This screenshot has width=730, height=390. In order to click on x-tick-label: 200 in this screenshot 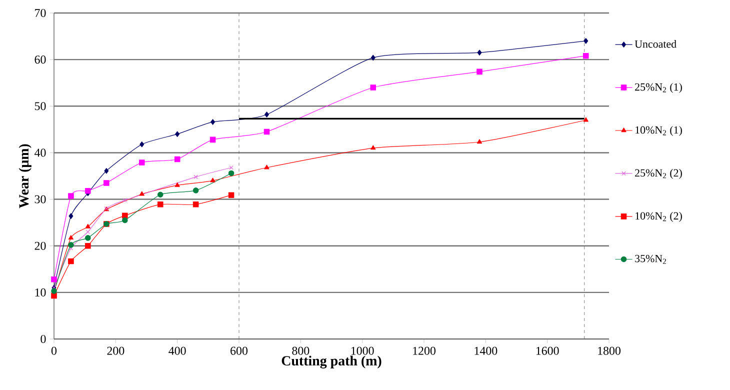, I will do `click(115, 350)`.